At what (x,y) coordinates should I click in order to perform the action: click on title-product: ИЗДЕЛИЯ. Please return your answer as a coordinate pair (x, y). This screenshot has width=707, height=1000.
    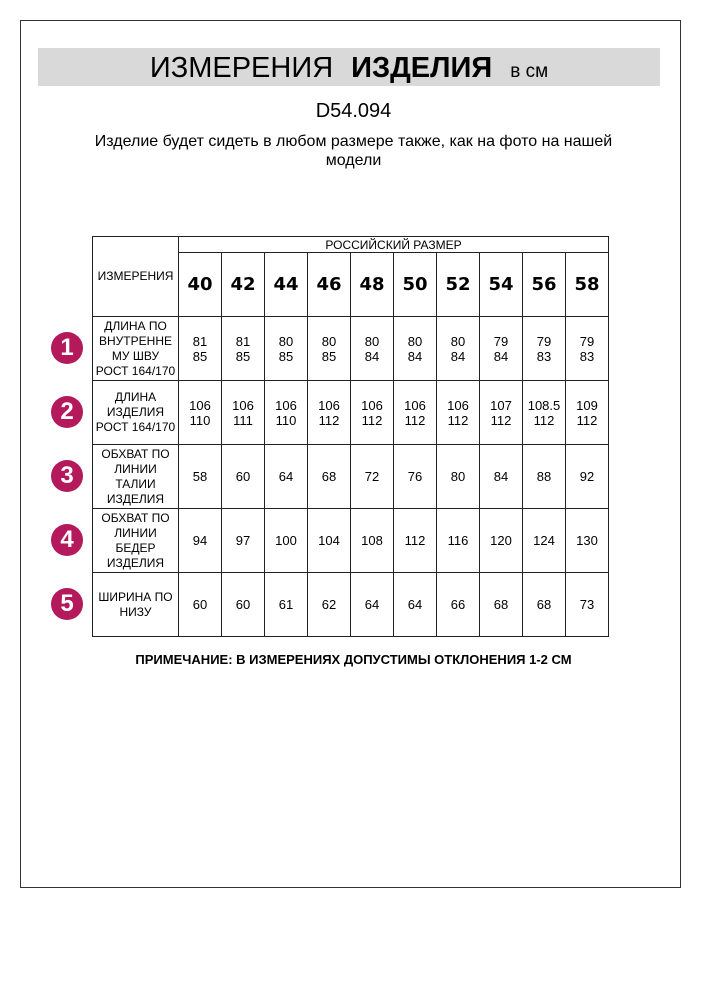
    Looking at the image, I should click on (422, 68).